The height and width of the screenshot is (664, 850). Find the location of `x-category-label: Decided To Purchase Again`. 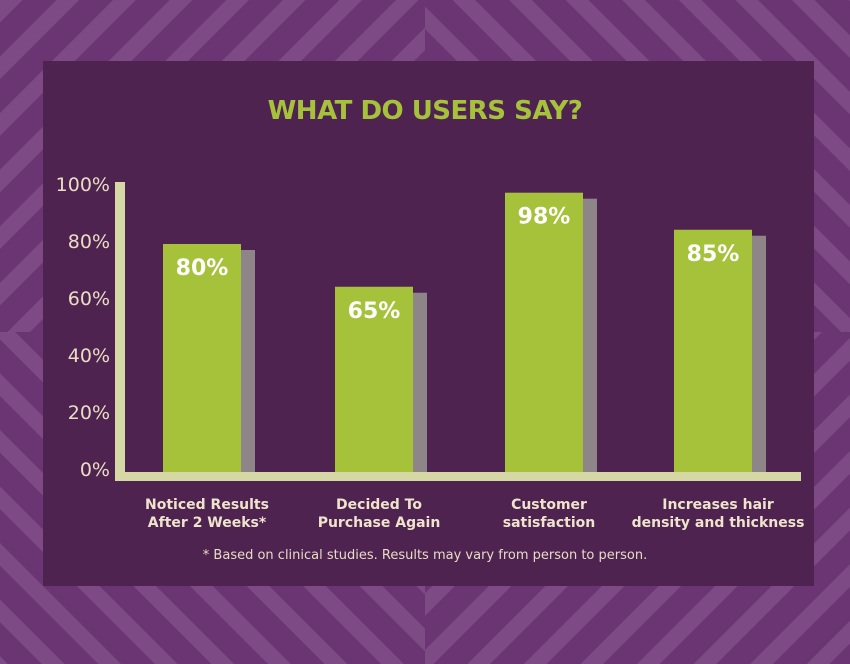

x-category-label: Decided To Purchase Again is located at coordinates (379, 514).